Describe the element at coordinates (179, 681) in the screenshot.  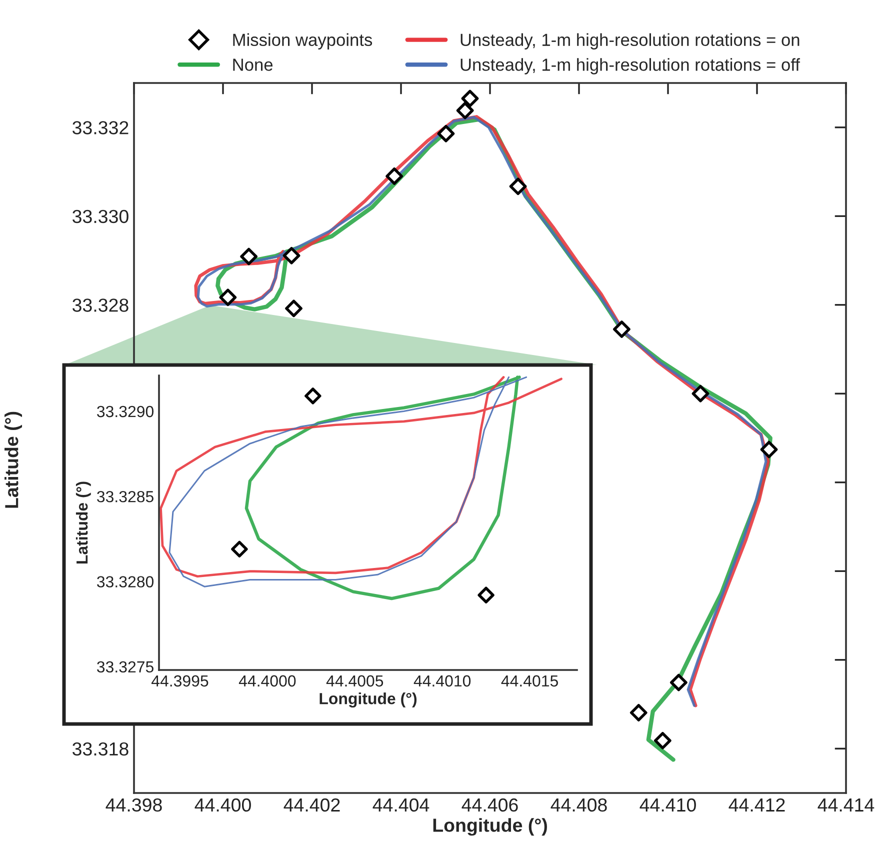
I see `x-tick-label: 44.3995` at that location.